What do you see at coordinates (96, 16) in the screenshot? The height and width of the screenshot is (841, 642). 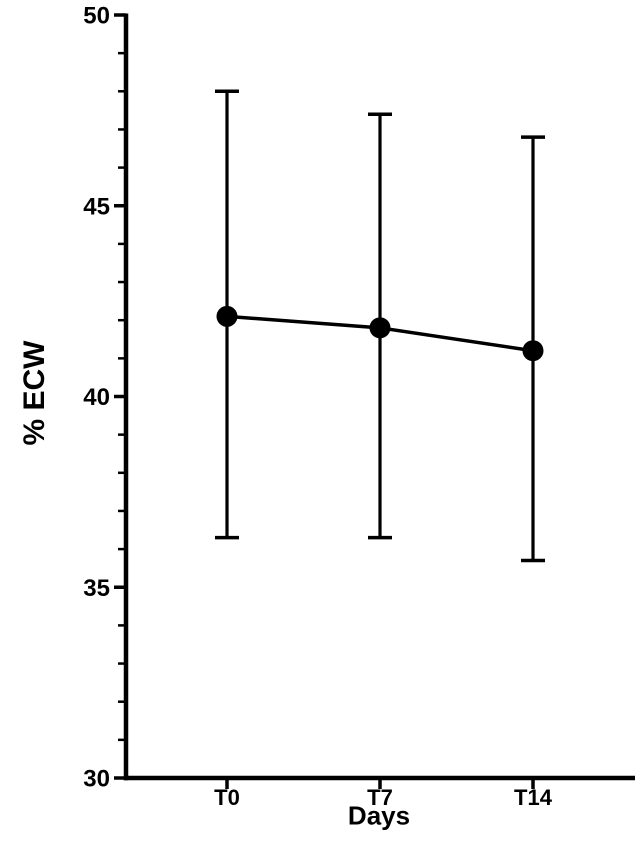 I see `y-tick-label: 50` at bounding box center [96, 16].